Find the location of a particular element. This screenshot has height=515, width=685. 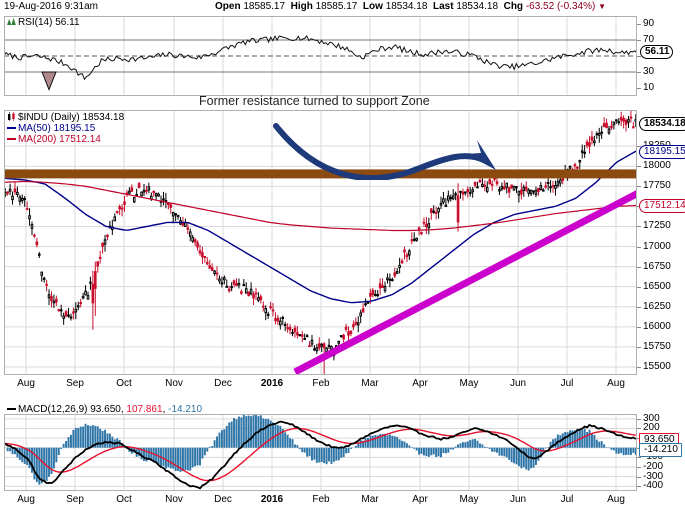

ma200-label: MA(200) 17512.14 is located at coordinates (59, 139).